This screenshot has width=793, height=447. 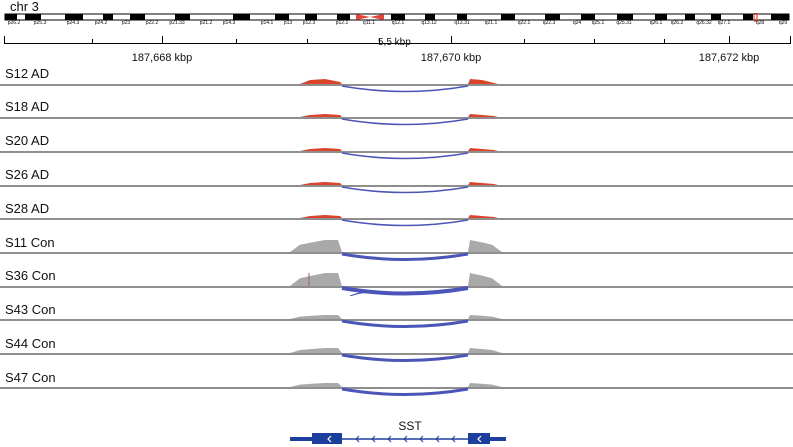 I want to click on track-label-s18-ad: S18 AD, so click(x=27, y=106).